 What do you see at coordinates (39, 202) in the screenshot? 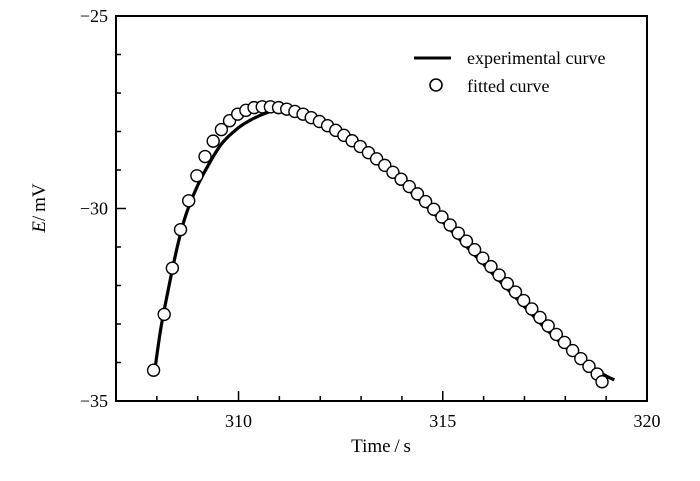
I see `y-axis-title-unit: / mV` at bounding box center [39, 202].